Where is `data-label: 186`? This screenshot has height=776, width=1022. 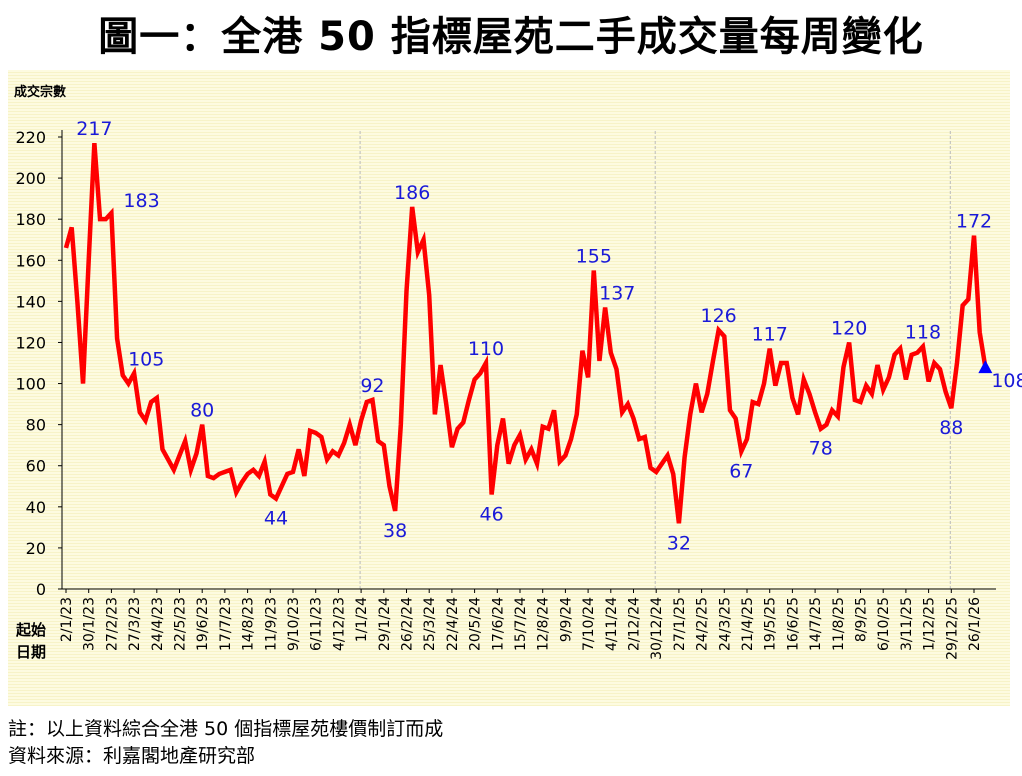
data-label: 186 is located at coordinates (412, 193).